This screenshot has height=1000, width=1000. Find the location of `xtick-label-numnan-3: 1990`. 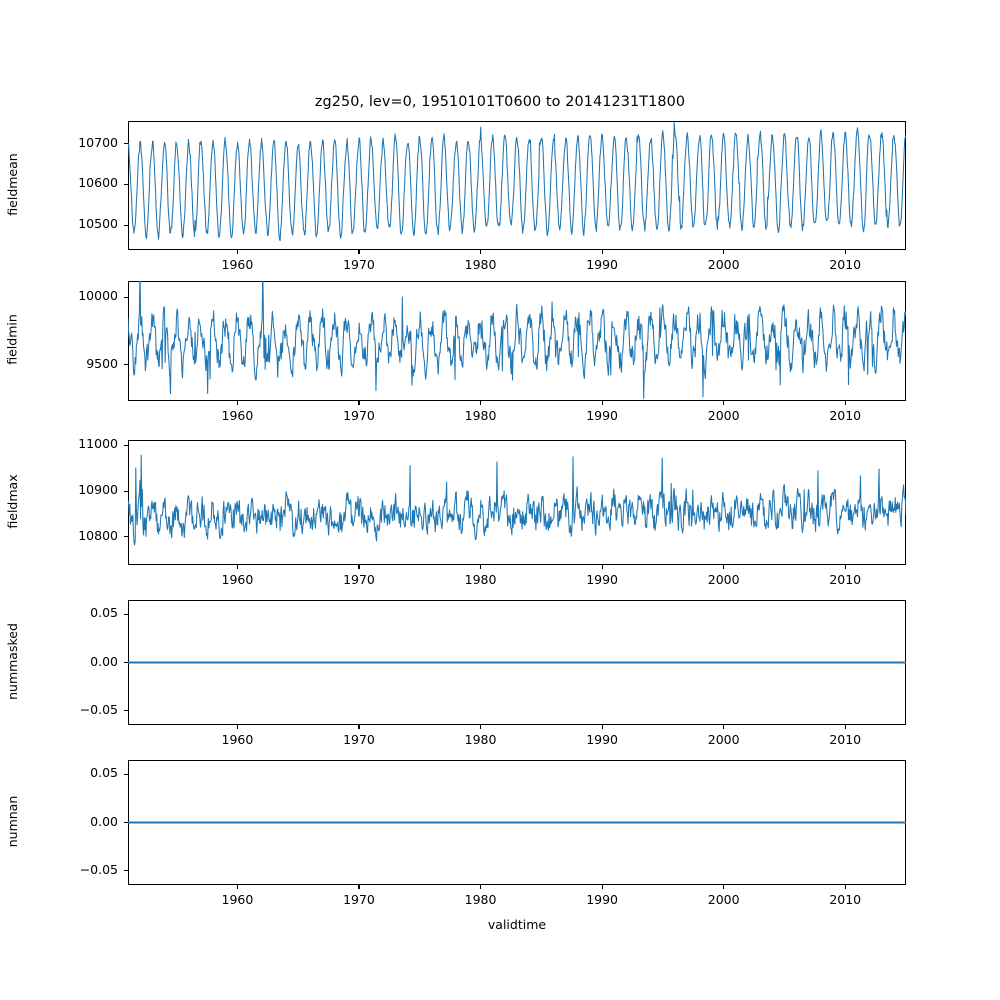

xtick-label-numnan-3: 1990 is located at coordinates (602, 899).